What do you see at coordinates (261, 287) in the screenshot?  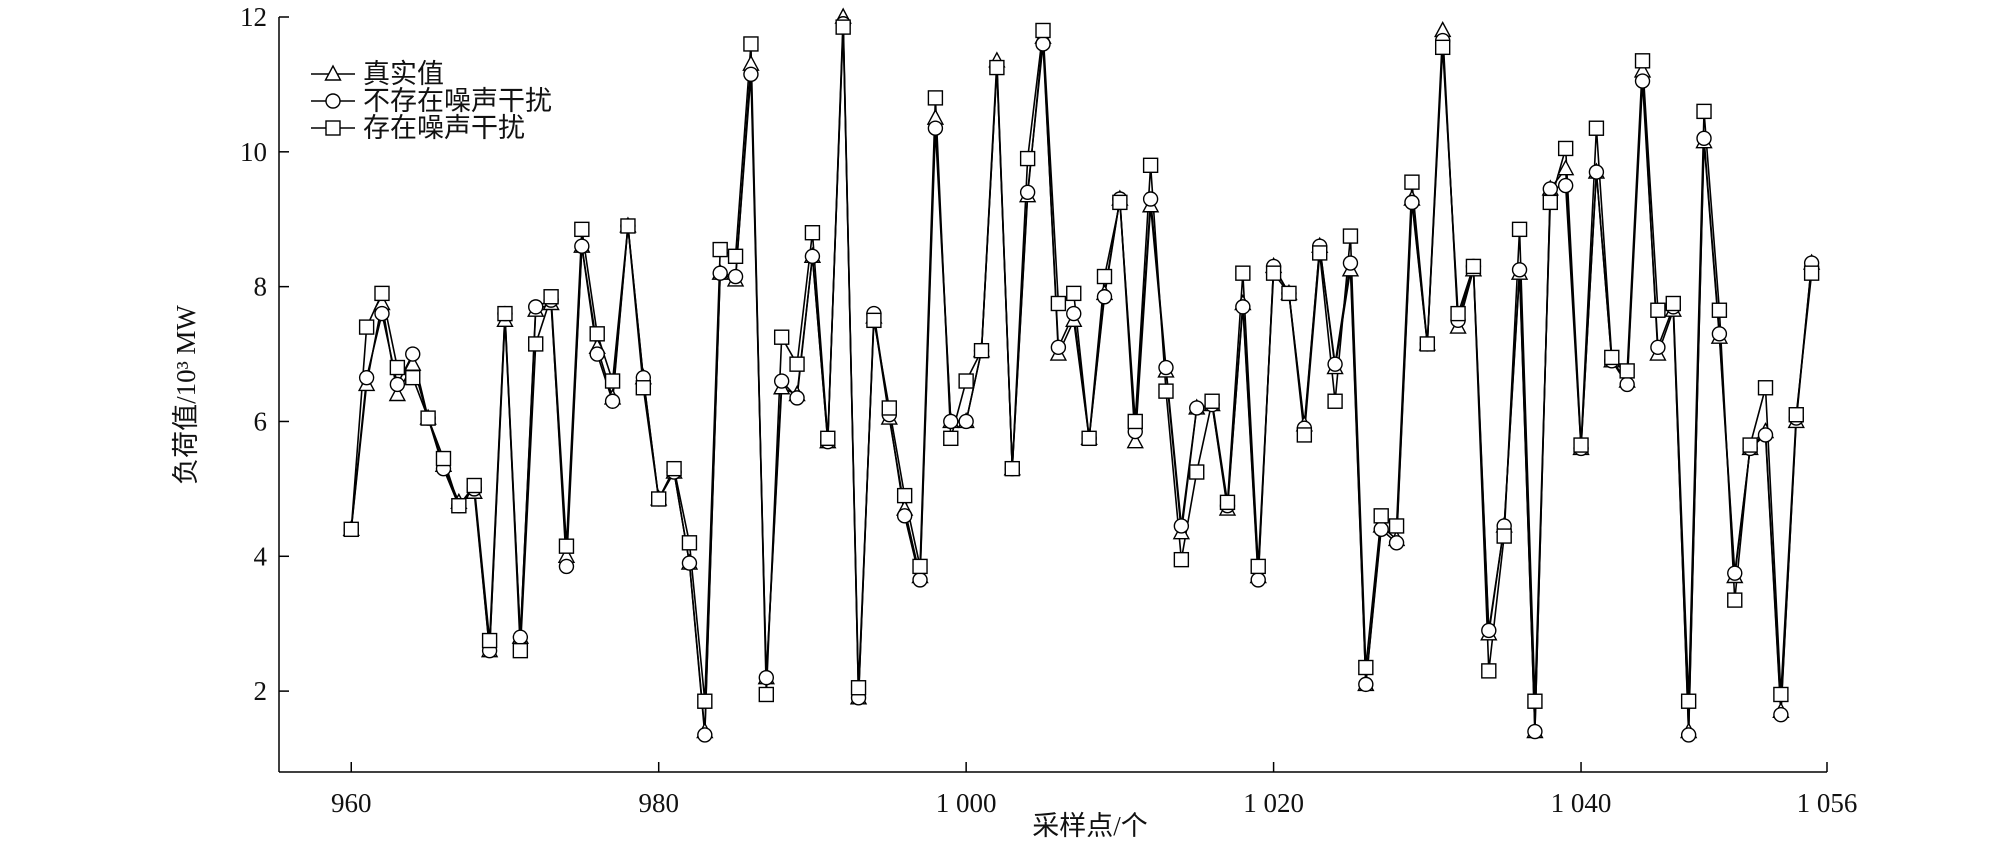 I see `y-tick-label: 8` at bounding box center [261, 287].